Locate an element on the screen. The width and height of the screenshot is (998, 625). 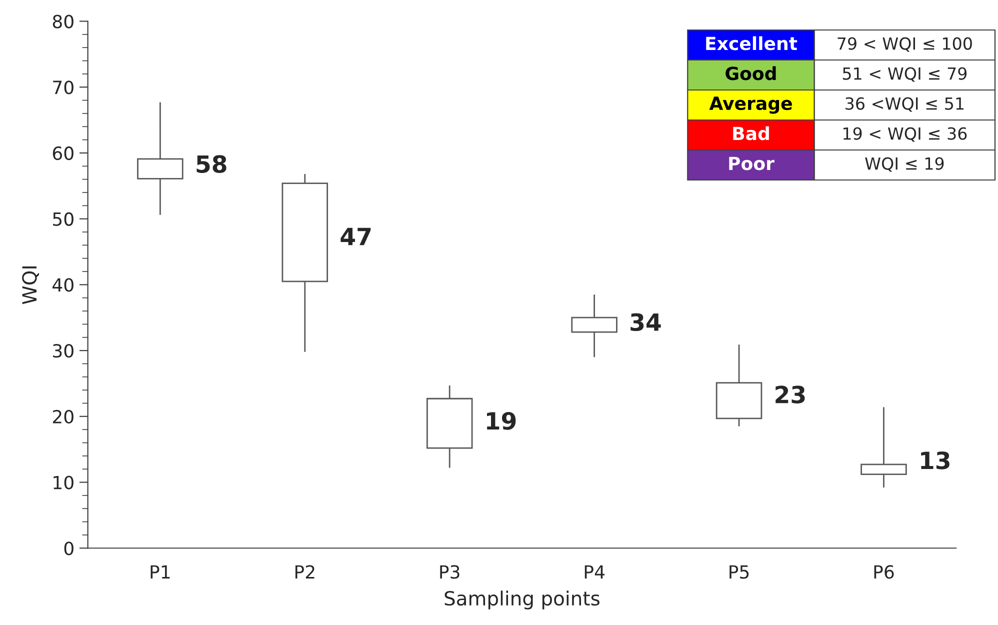
y-tick-label: 30 is located at coordinates (63, 351).